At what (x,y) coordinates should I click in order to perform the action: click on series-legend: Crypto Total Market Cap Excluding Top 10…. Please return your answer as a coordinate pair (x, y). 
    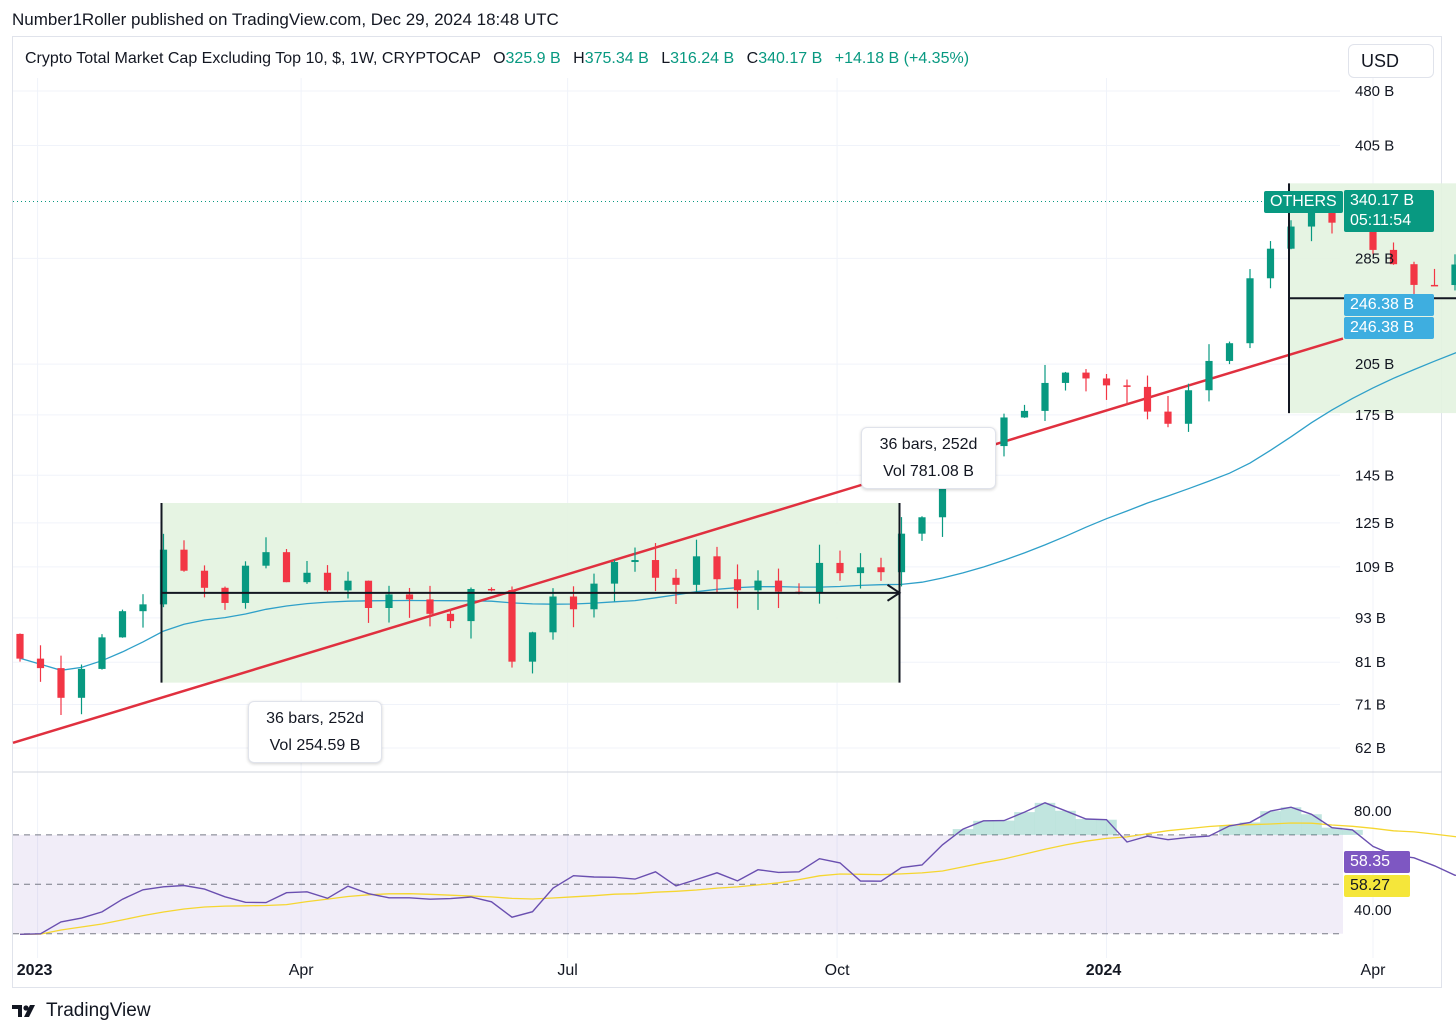
    Looking at the image, I should click on (497, 59).